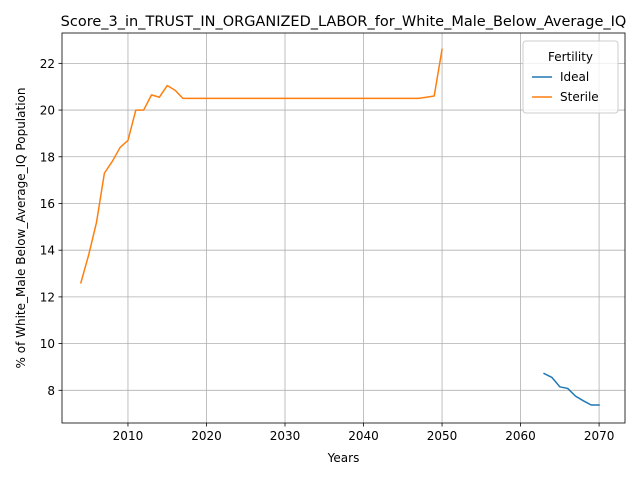 The height and width of the screenshot is (480, 640). What do you see at coordinates (579, 97) in the screenshot?
I see `legend-label-sterile: Sterile` at bounding box center [579, 97].